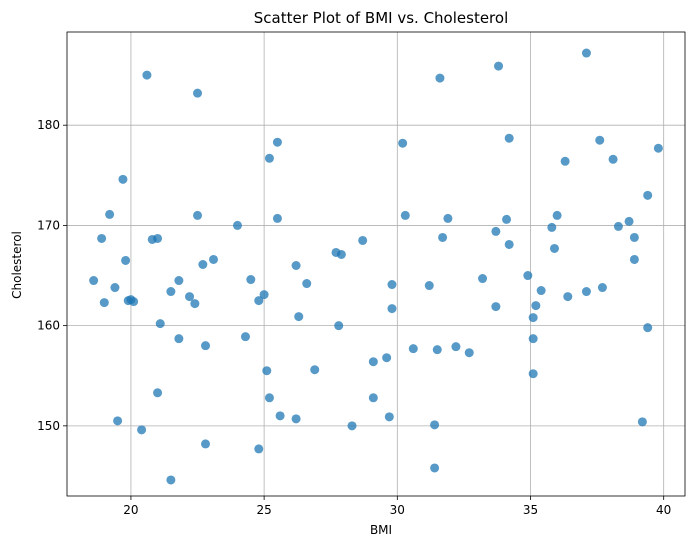 The image size is (695, 552). I want to click on x-axis-label: BMI, so click(381, 530).